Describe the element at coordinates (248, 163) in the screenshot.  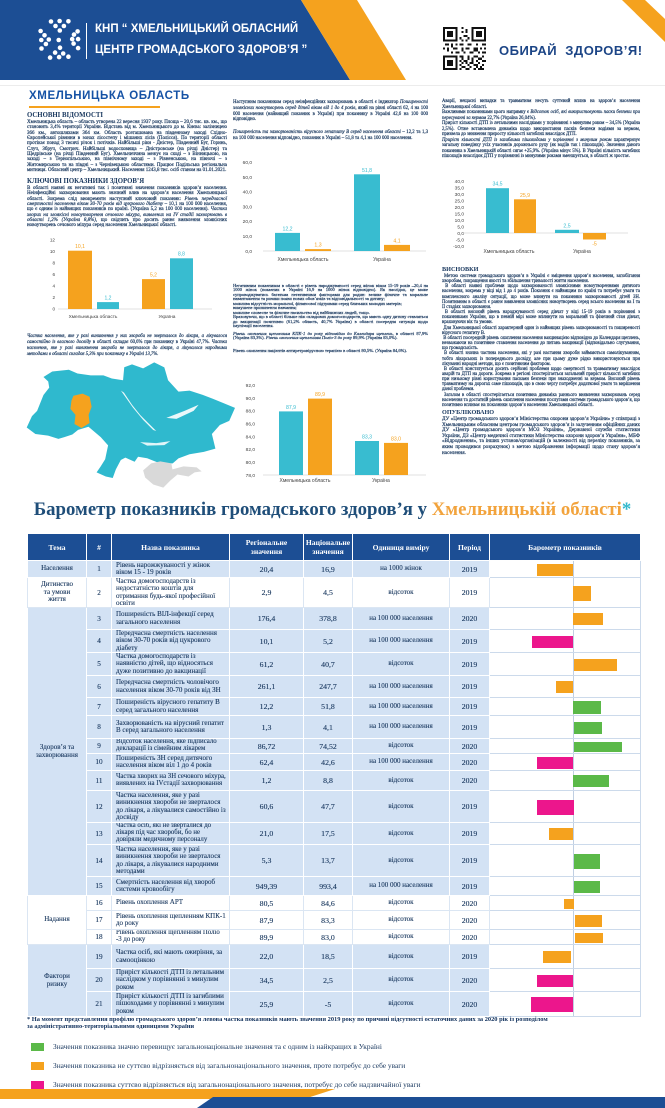
I see `svg-text: 60,0` at that location.